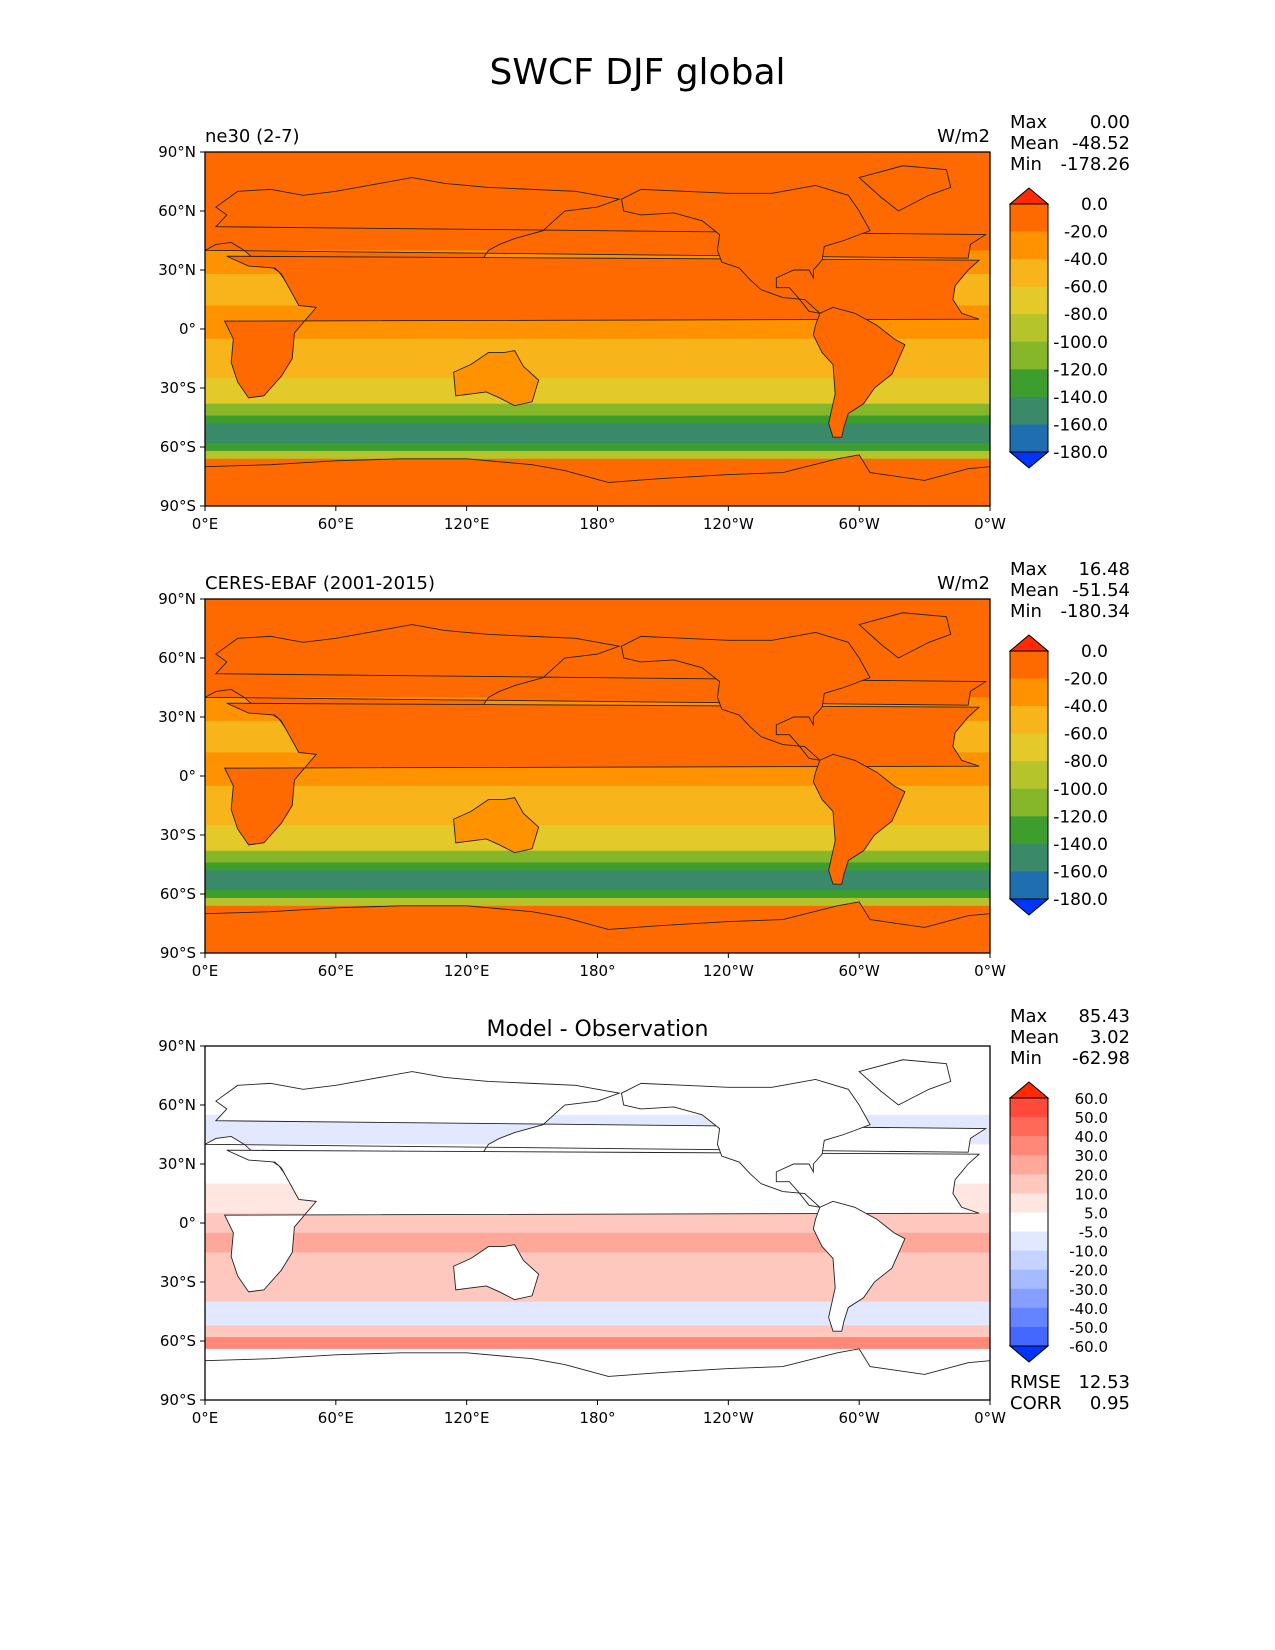  What do you see at coordinates (1088, 1328) in the screenshot?
I see `colorbar-tick-label: -50.0` at bounding box center [1088, 1328].